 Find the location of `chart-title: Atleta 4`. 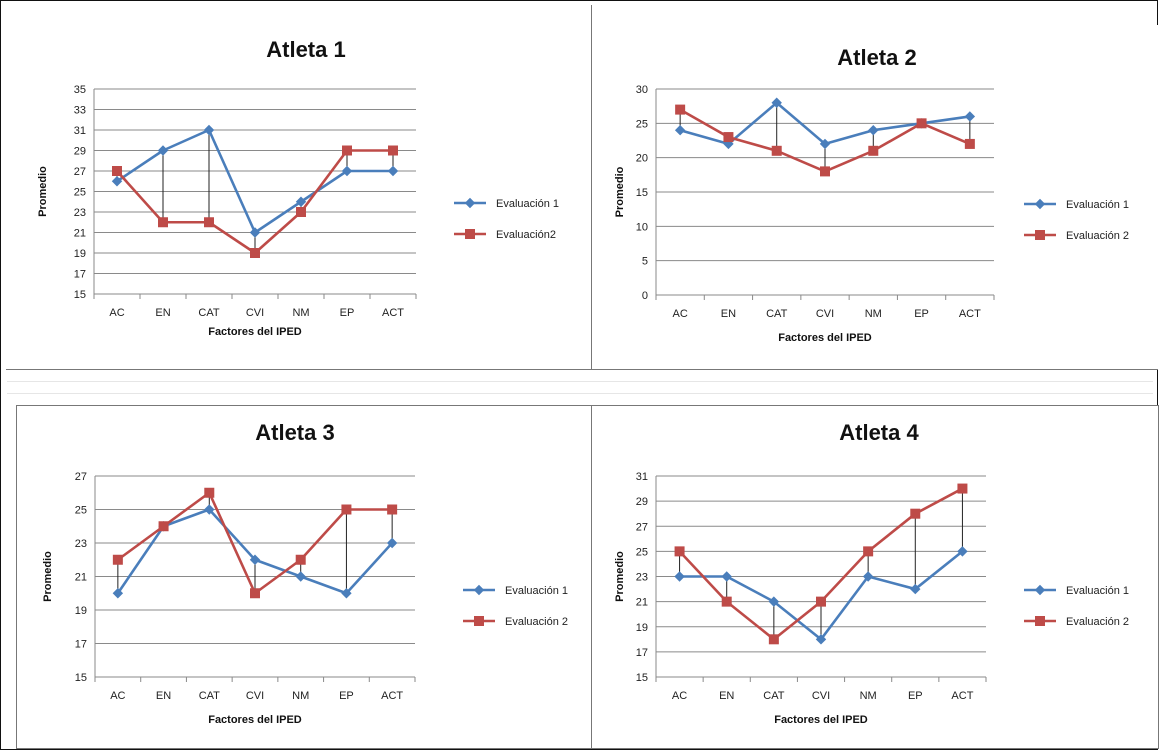

chart-title: Atleta 4 is located at coordinates (879, 432).